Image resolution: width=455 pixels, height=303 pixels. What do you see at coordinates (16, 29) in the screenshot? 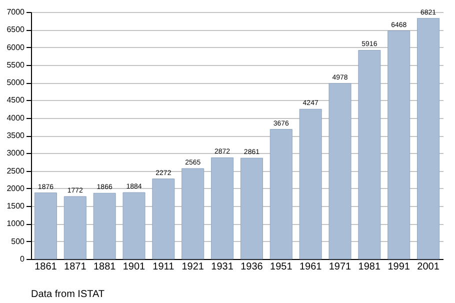
I see `y-tick-label: 6500` at bounding box center [16, 29].